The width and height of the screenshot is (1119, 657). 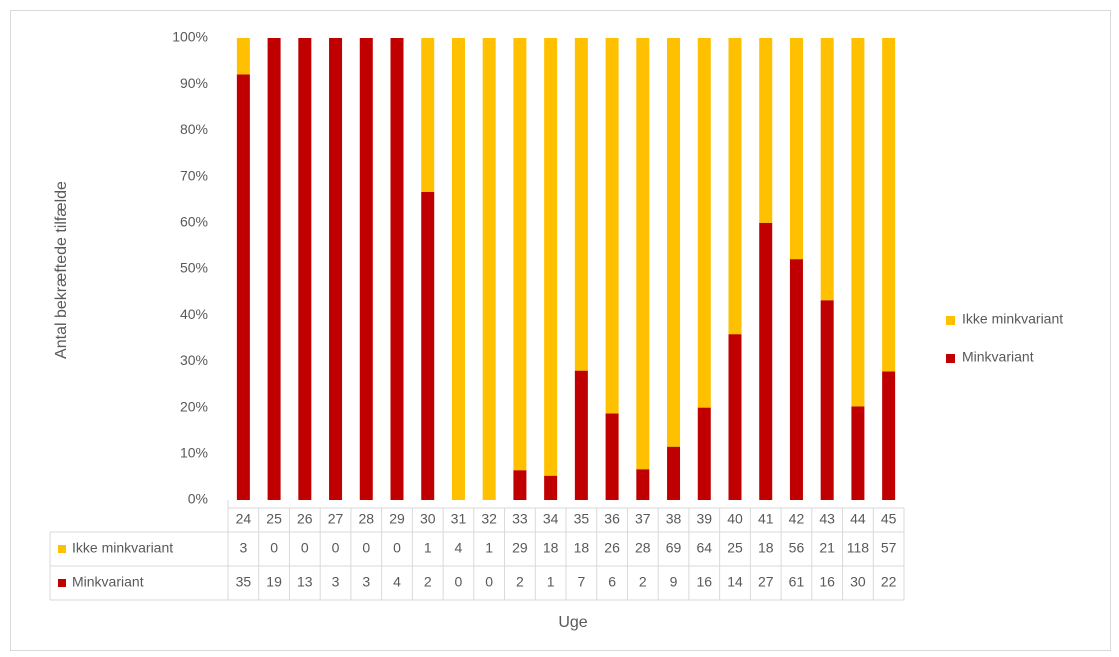 What do you see at coordinates (858, 519) in the screenshot?
I see `x-tick-label: 44` at bounding box center [858, 519].